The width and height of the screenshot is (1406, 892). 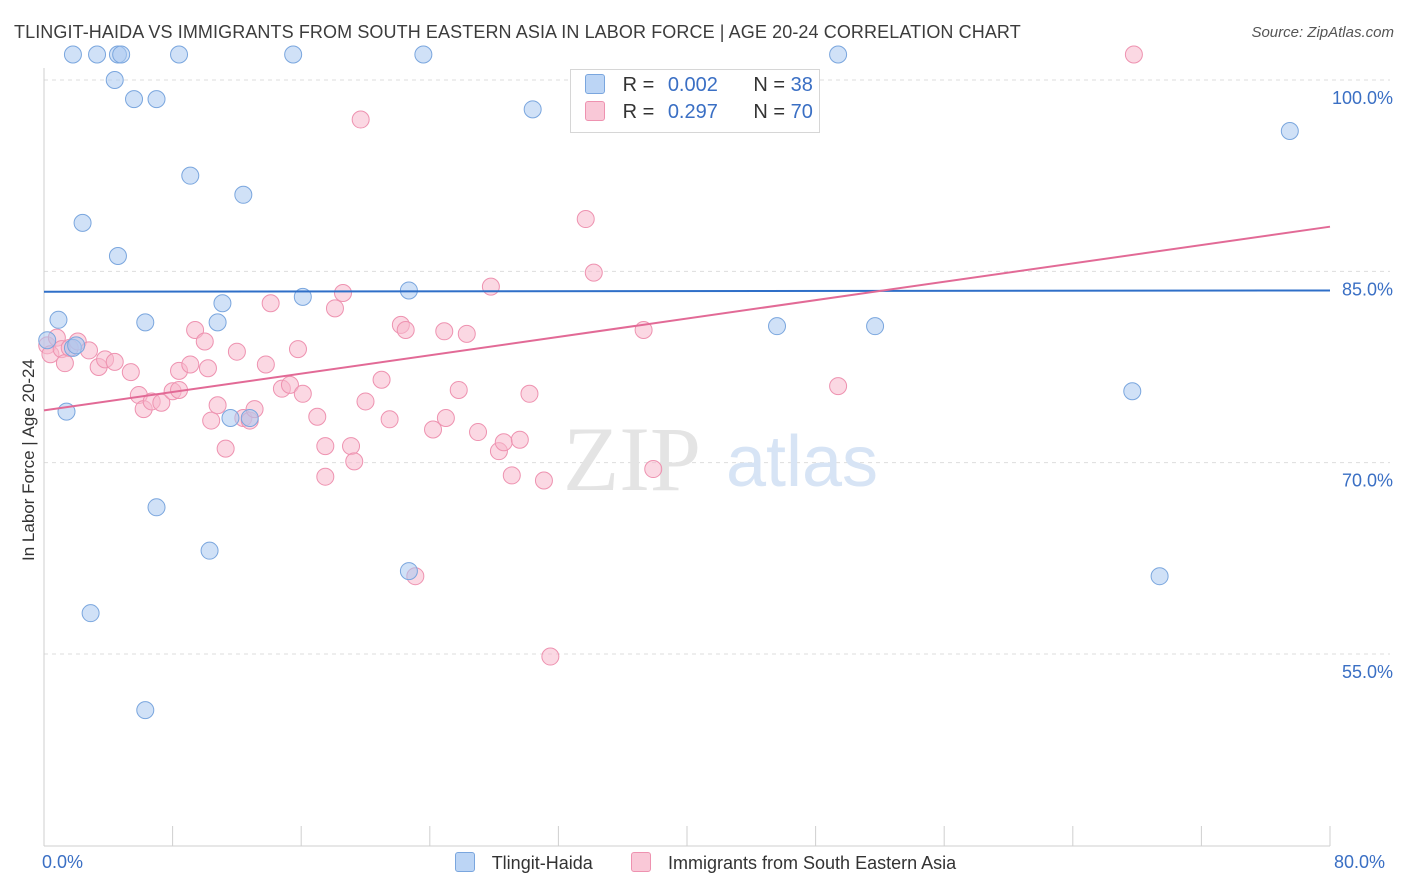 I want to click on legend-item-immigrants: Immigrants from South Eastern Asia, so click(x=793, y=863).